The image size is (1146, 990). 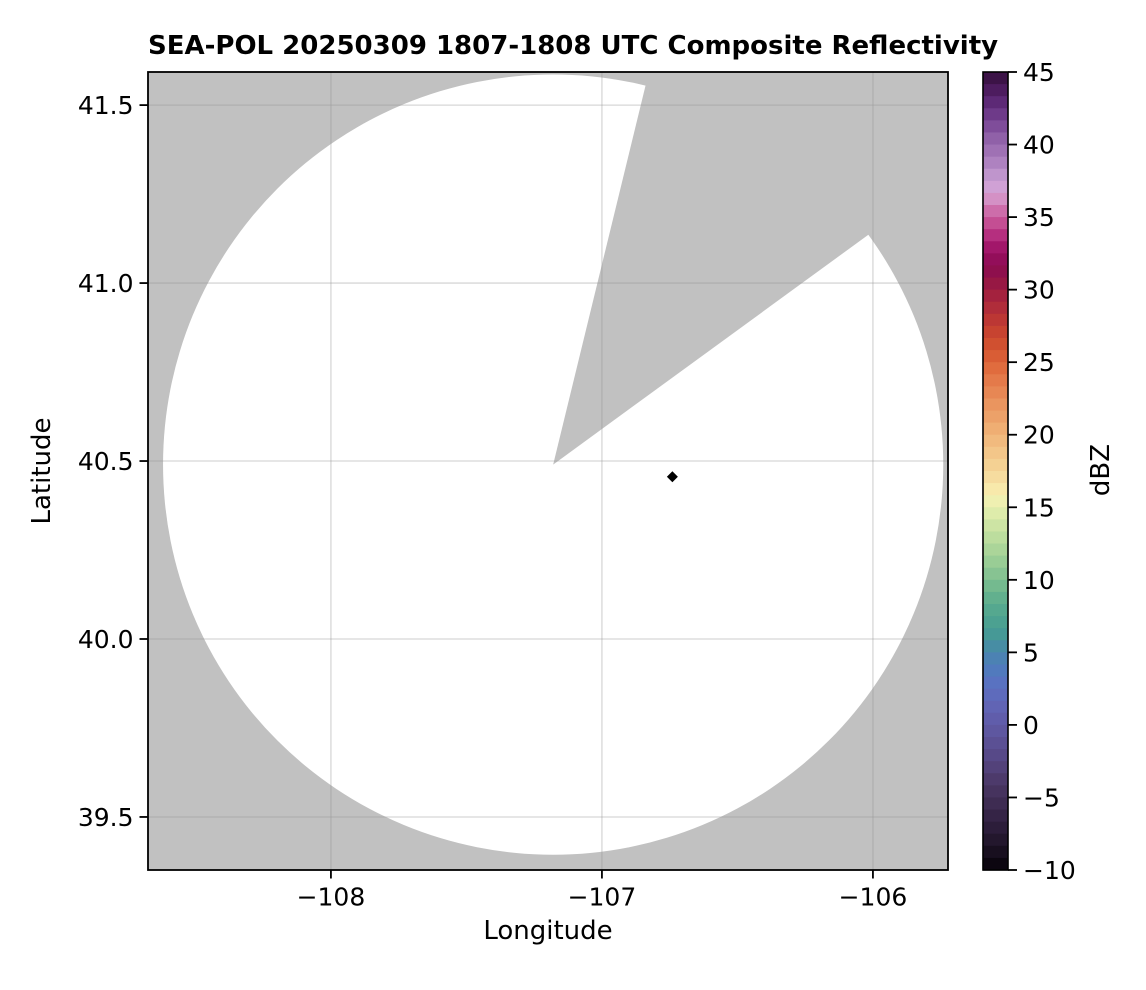 I want to click on colorbar-ticks, so click(x=1012, y=471).